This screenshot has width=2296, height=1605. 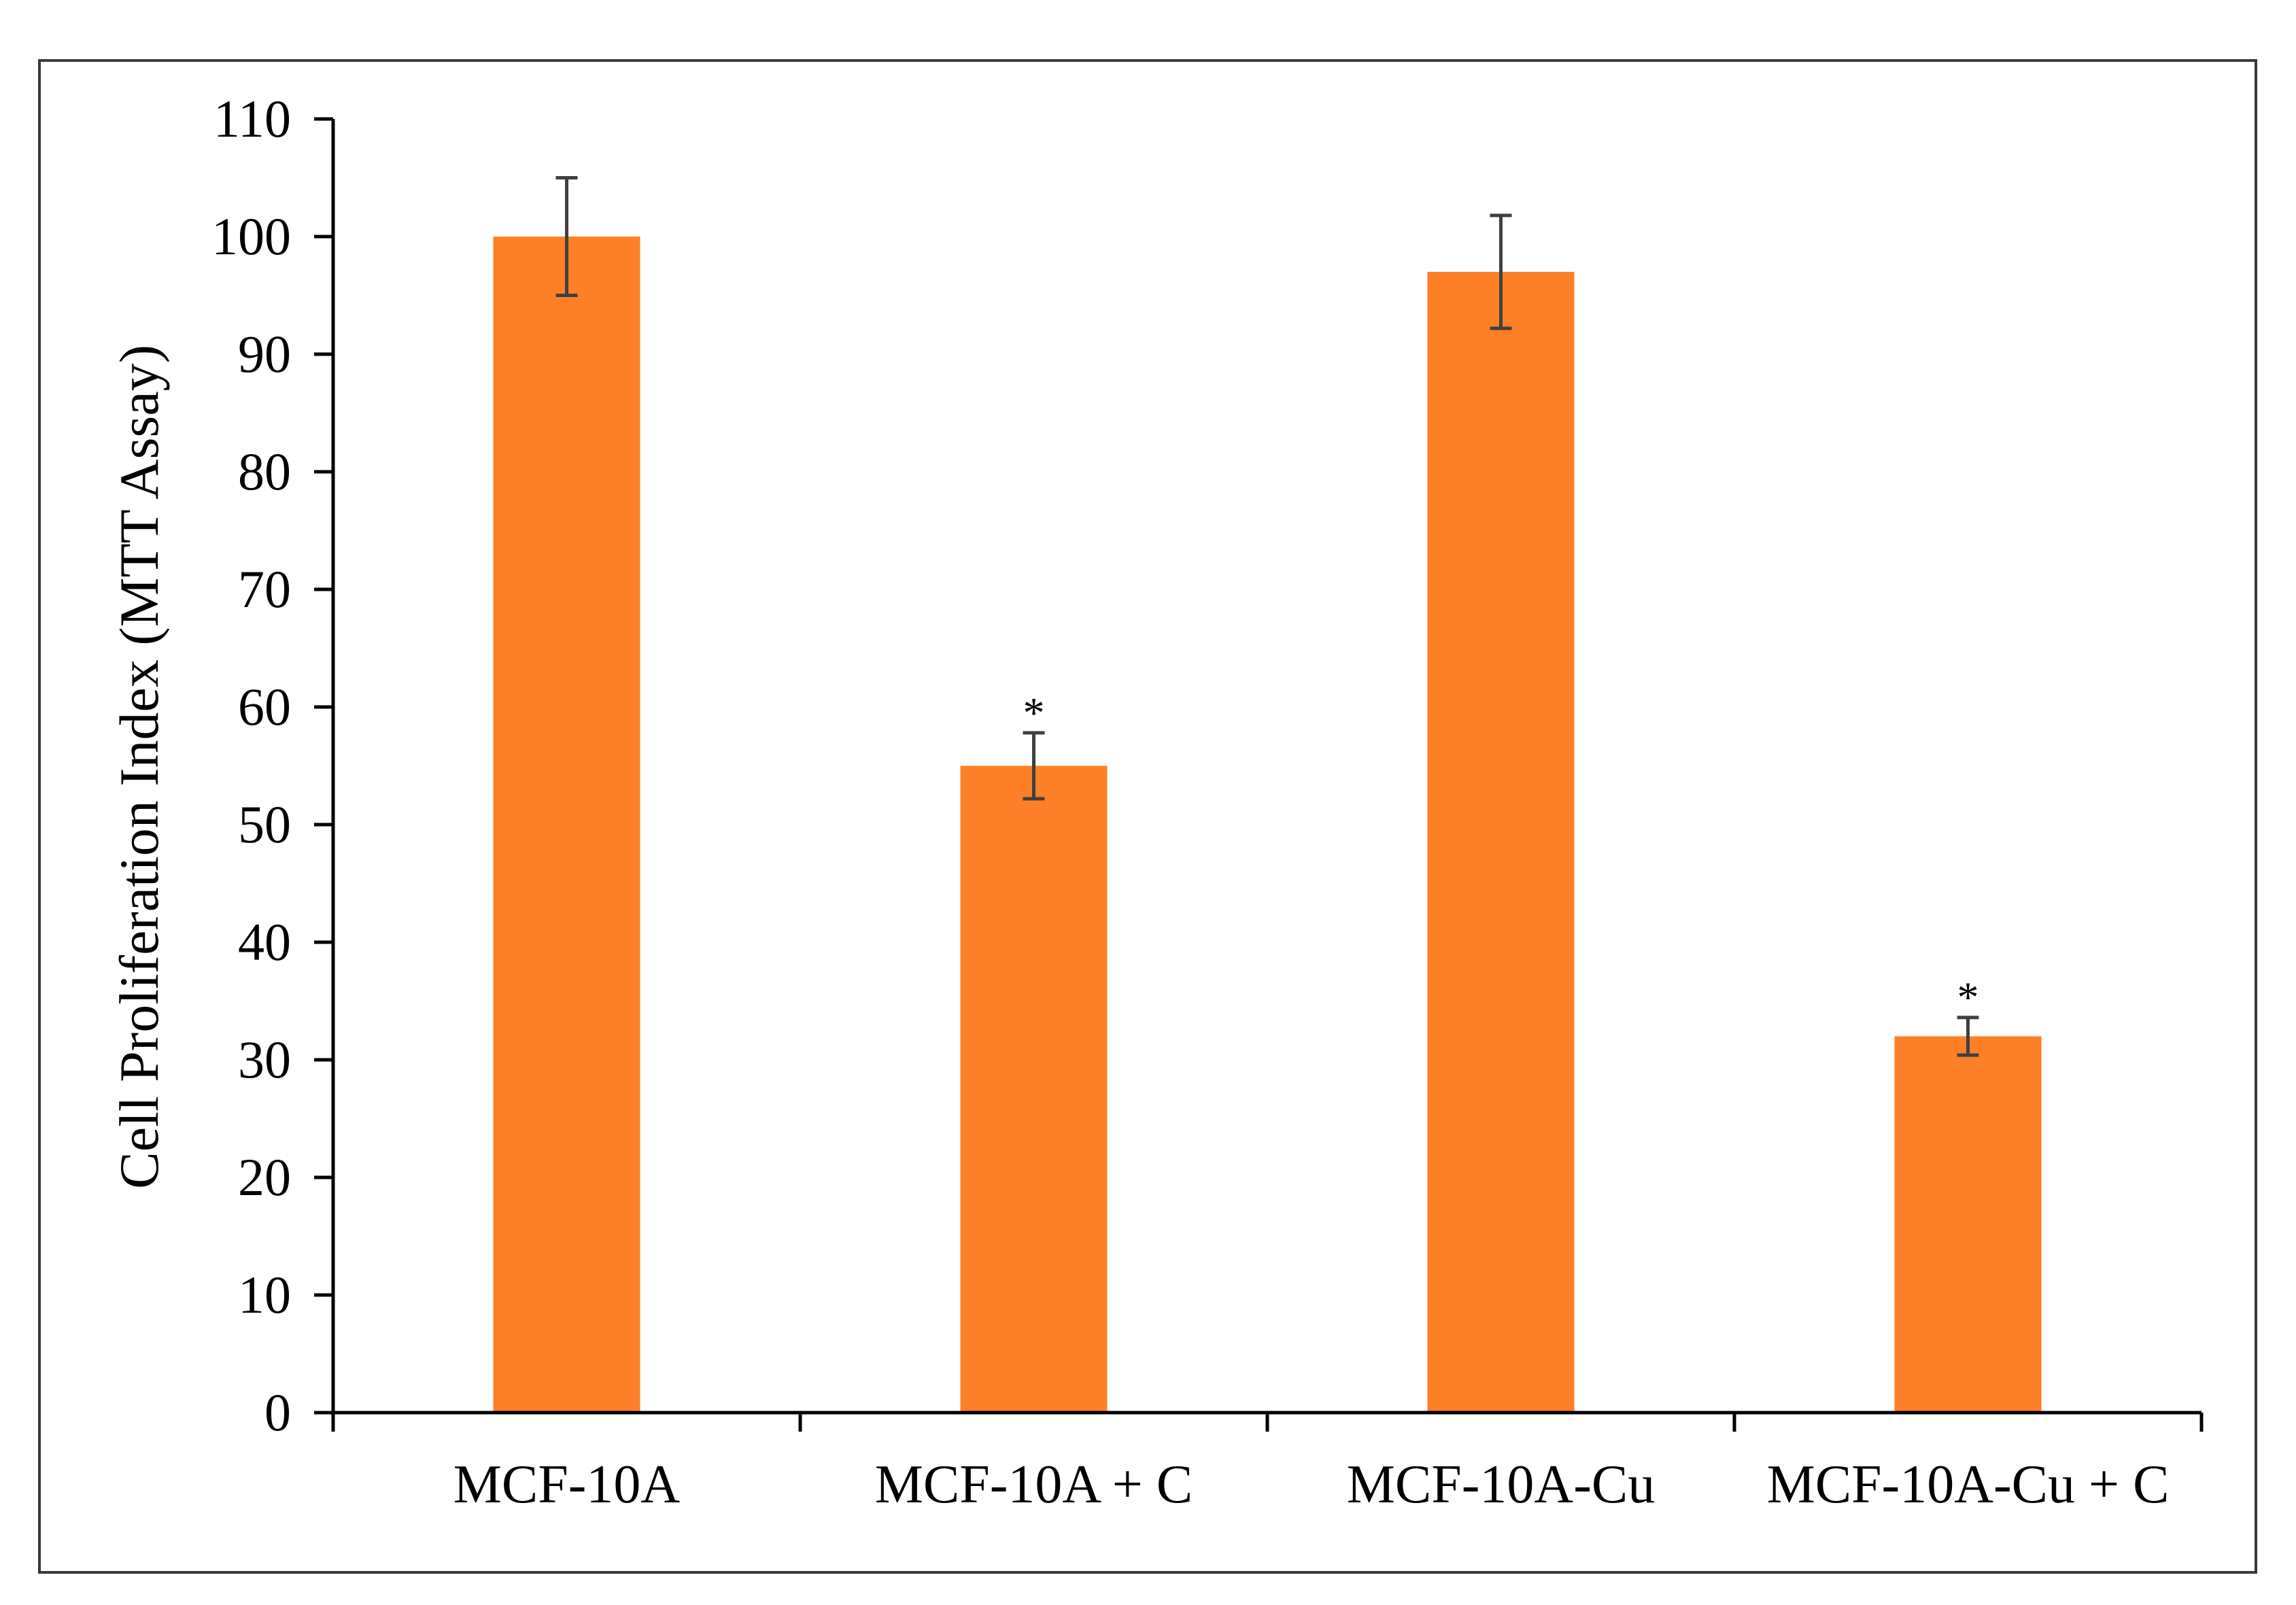 I want to click on y-tick-label: 30, so click(x=264, y=1059).